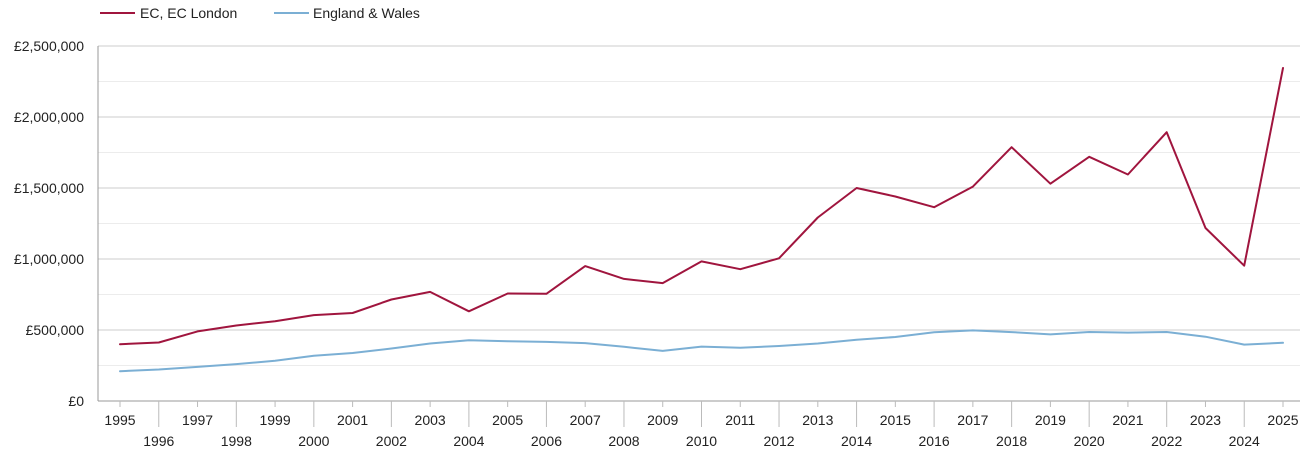 This screenshot has height=450, width=1305. Describe the element at coordinates (934, 441) in the screenshot. I see `x-tick-label: 2016` at that location.